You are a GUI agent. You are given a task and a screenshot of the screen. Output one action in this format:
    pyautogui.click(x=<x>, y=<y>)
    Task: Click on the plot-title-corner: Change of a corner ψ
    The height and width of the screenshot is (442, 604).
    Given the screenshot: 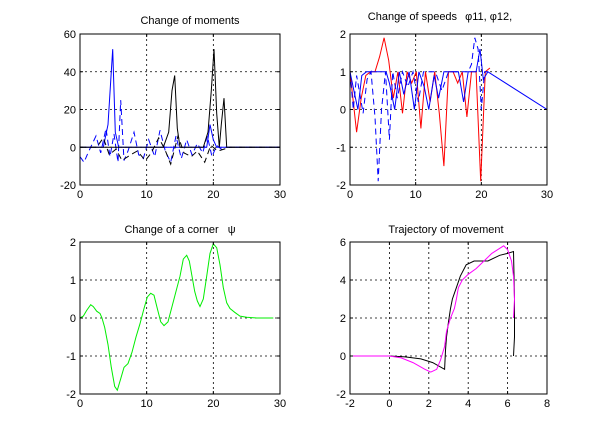 What is the action you would take?
    pyautogui.click(x=179, y=230)
    